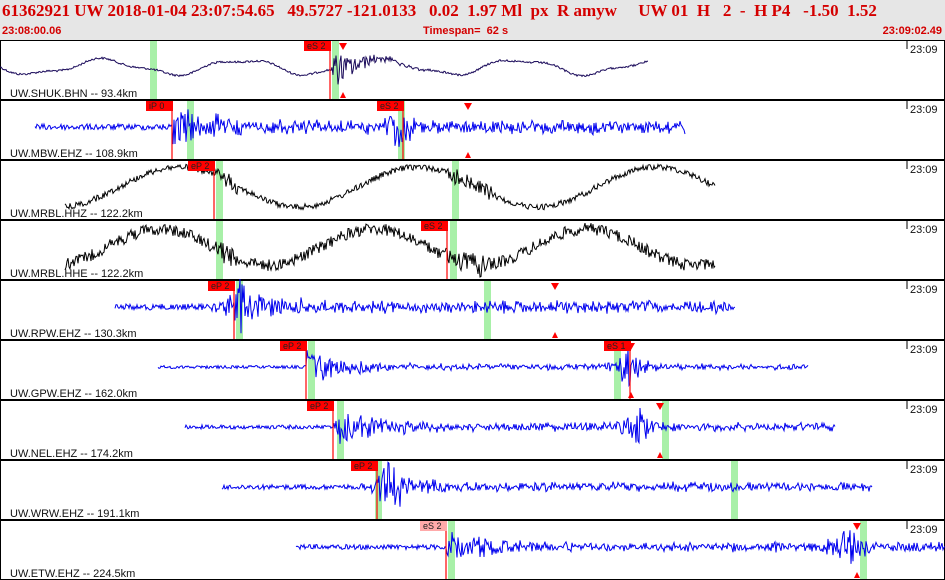 The image size is (945, 580). Describe the element at coordinates (76, 274) in the screenshot. I see `station-label: UW.MRBL.HHE -- 122.2km` at that location.